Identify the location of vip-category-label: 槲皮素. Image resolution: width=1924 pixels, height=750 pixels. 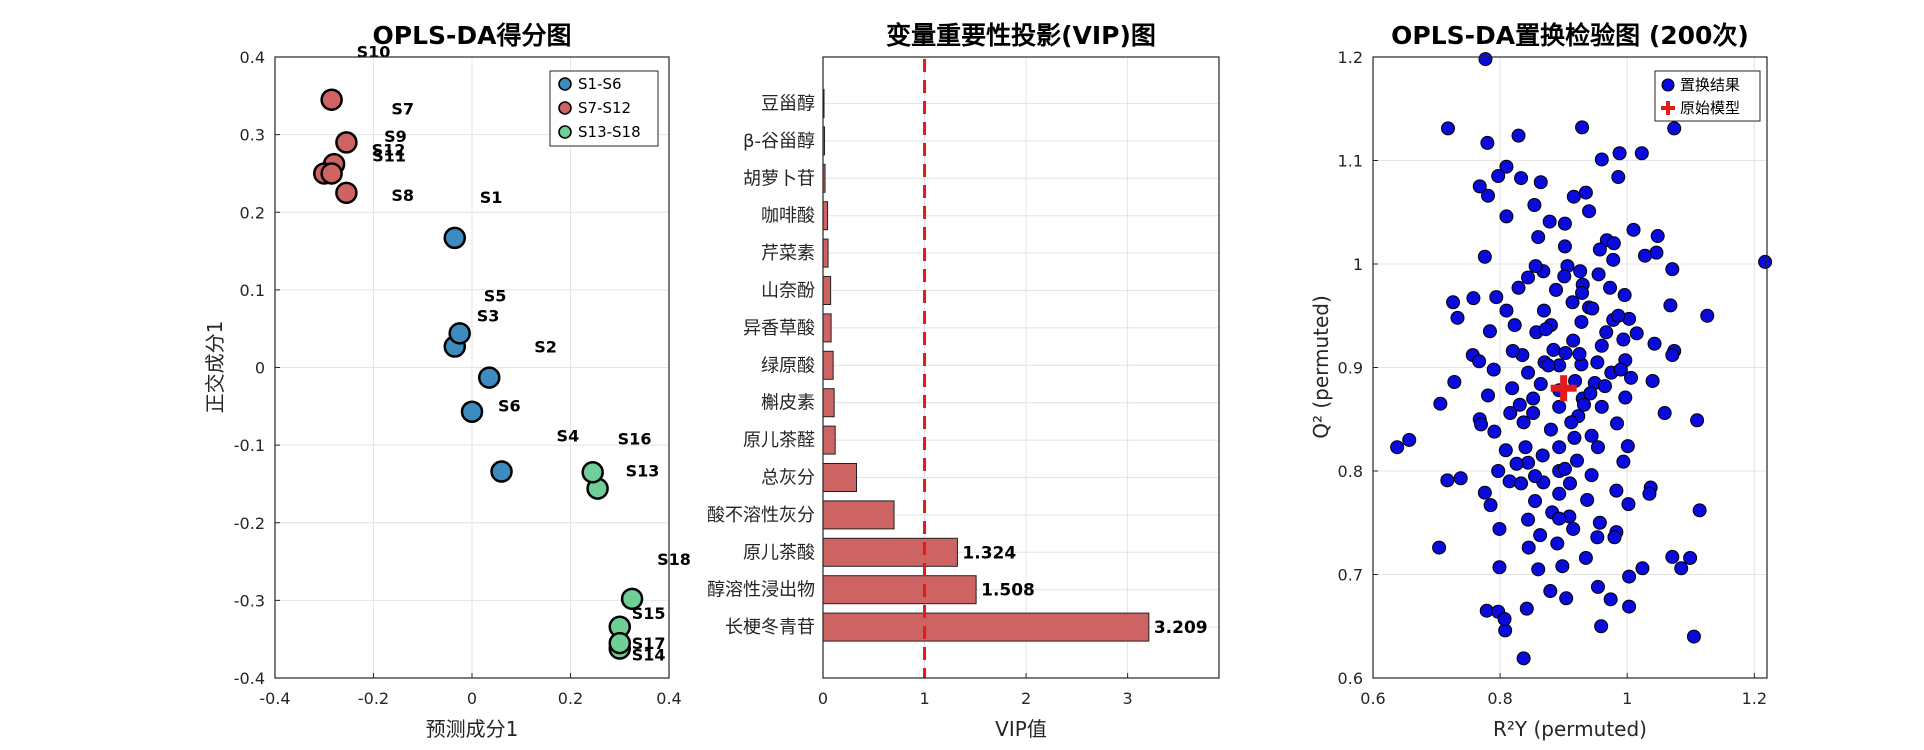
(788, 403).